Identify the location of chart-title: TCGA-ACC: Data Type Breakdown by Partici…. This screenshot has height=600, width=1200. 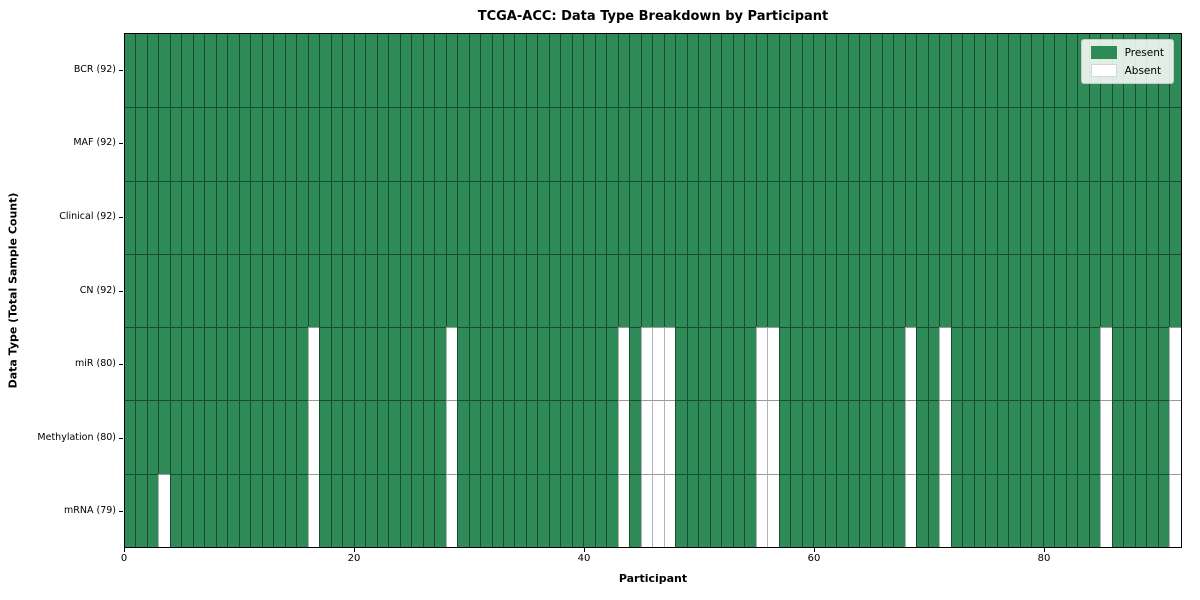
(653, 16).